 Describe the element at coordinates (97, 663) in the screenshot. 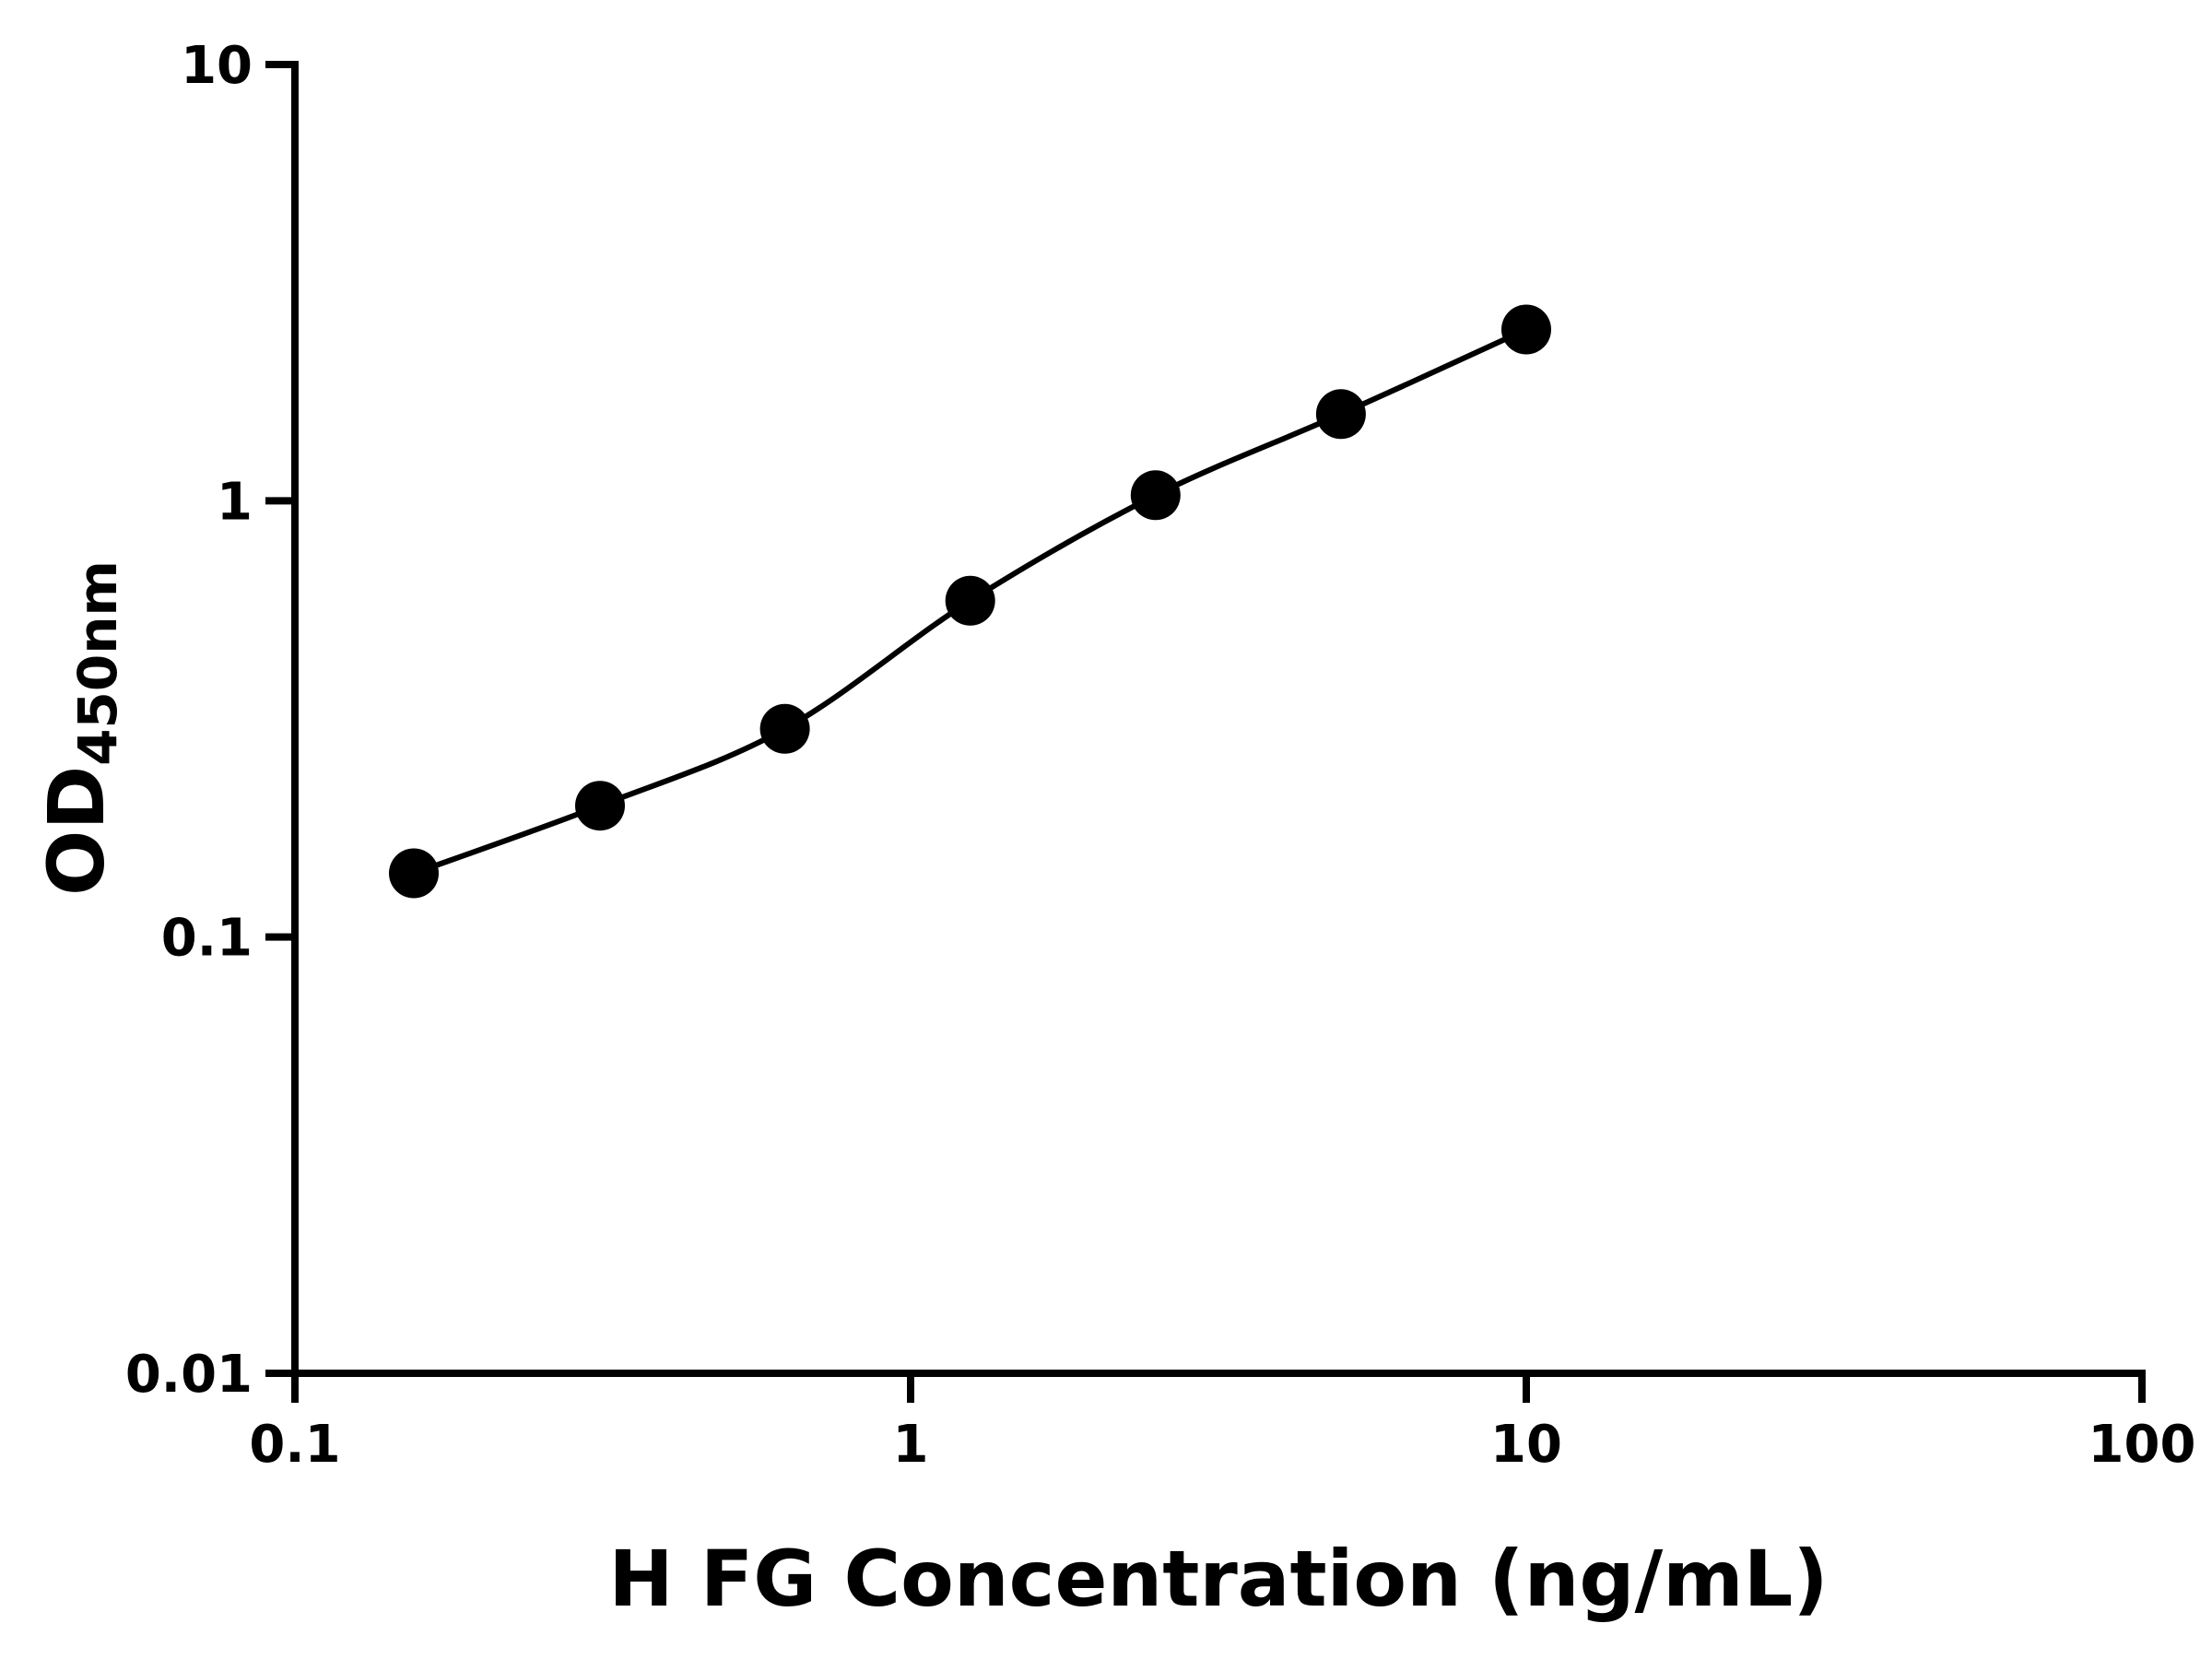

I see `y-axis-title-sub: 450nm` at that location.